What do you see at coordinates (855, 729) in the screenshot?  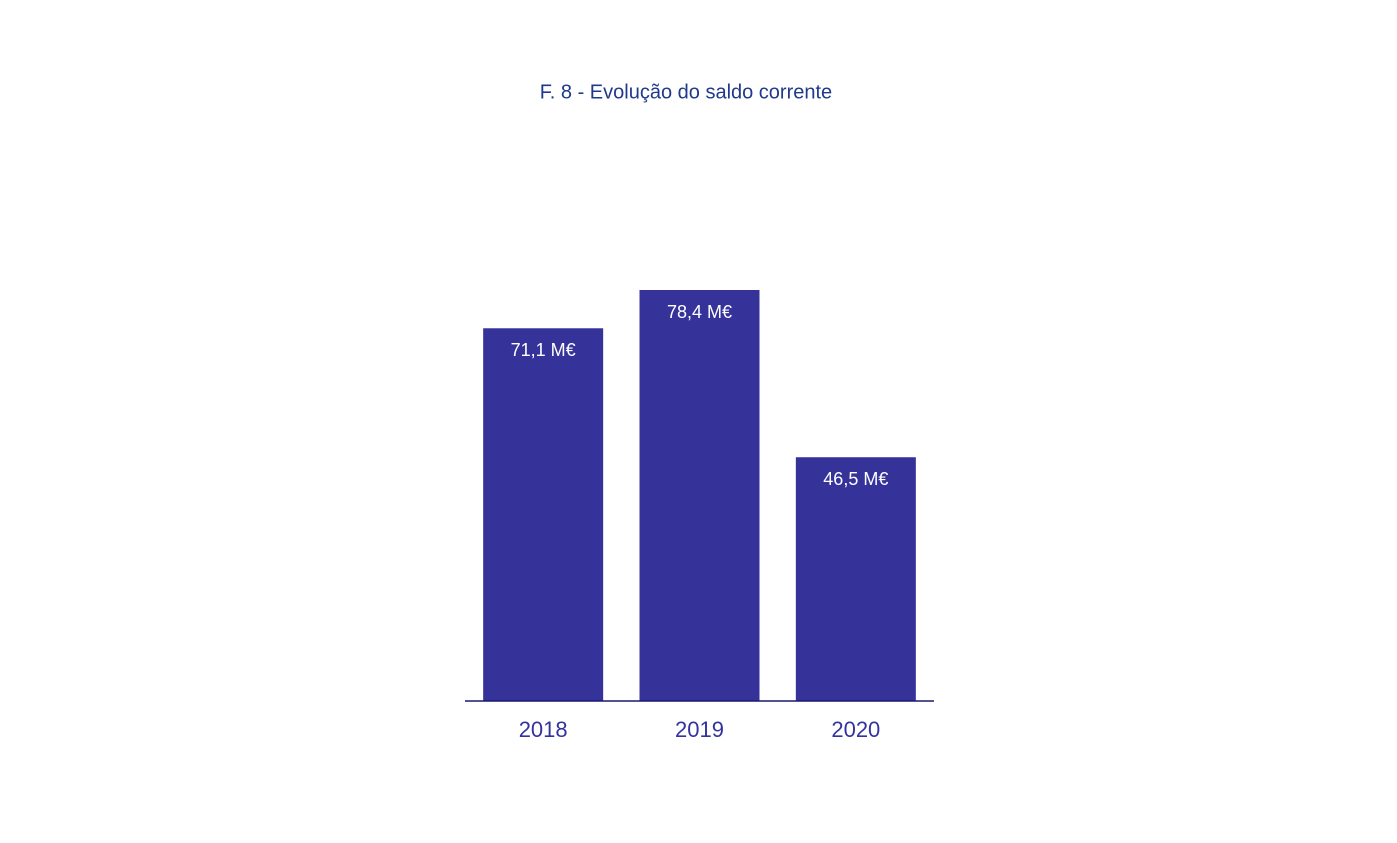 I see `x-tick-label: 2020` at bounding box center [855, 729].